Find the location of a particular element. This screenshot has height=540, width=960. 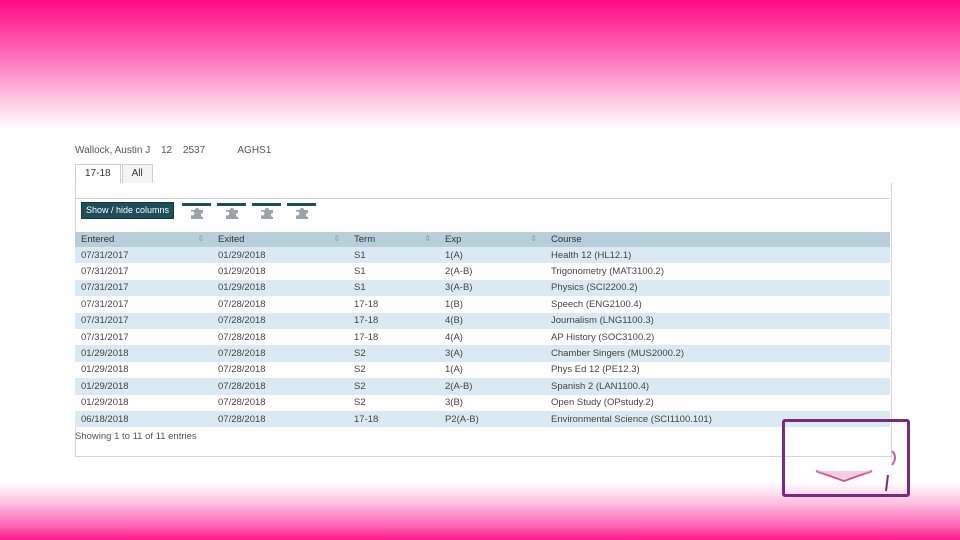

student-id: 2537 is located at coordinates (194, 150).